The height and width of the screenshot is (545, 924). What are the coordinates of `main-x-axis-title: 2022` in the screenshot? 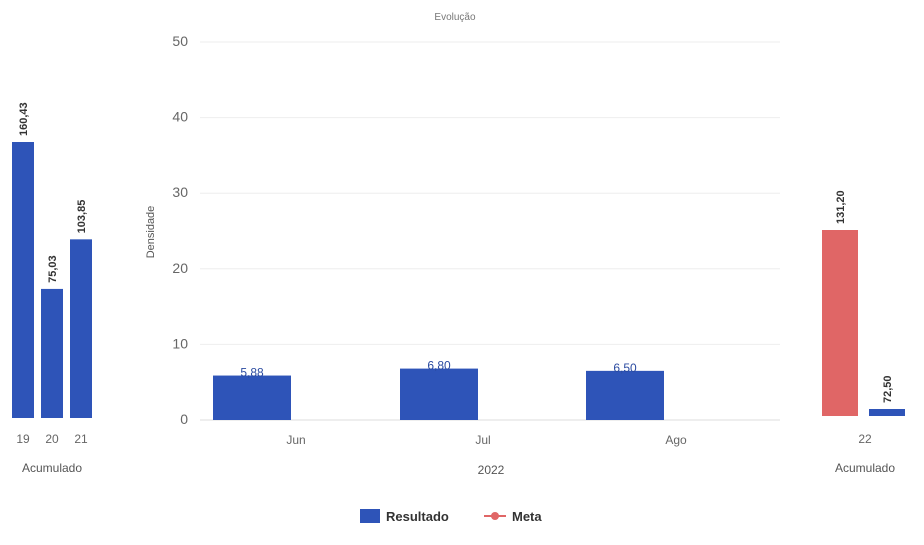 It's located at (491, 470).